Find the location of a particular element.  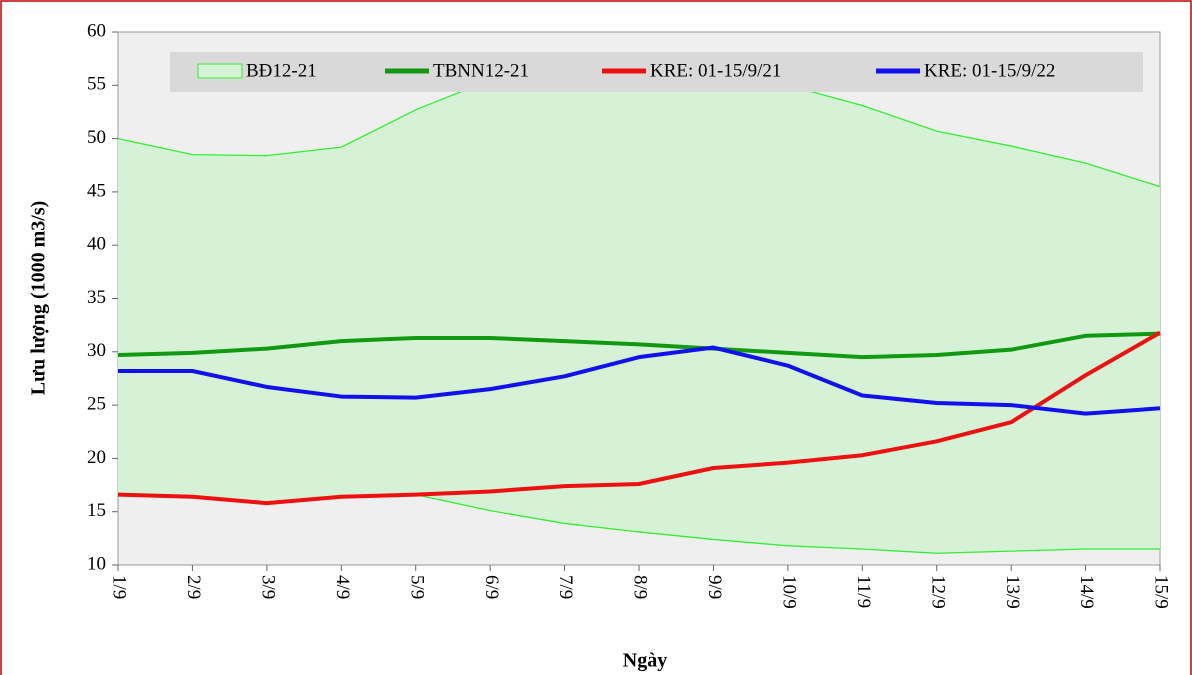

y-tick-label: 10 is located at coordinates (96, 563).